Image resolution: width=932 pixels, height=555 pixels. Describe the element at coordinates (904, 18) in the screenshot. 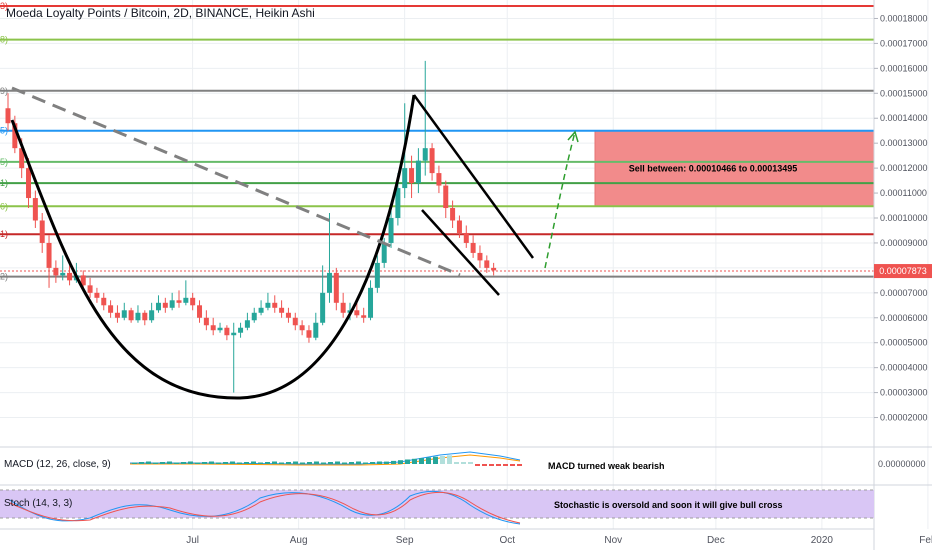

I see `price-tick-label: 0.00018000` at that location.